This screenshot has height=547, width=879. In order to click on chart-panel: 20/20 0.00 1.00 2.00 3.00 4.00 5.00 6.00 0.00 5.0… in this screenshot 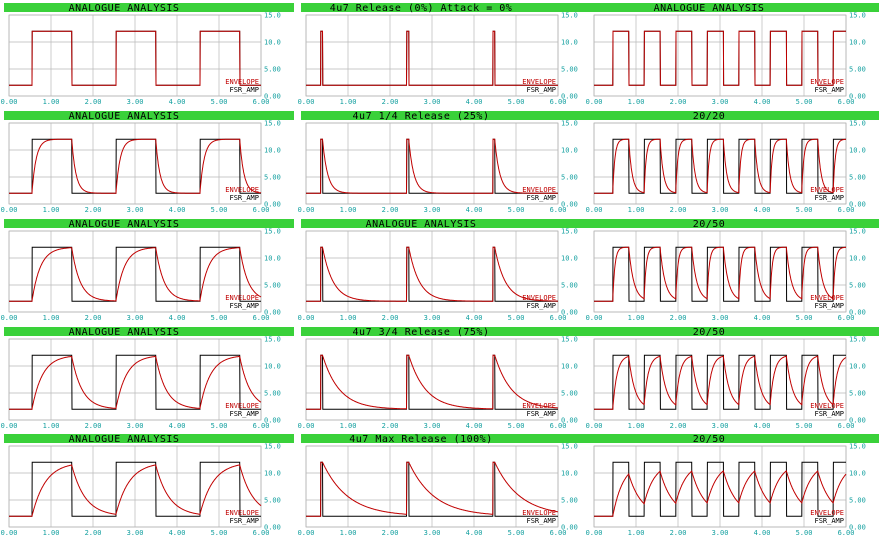, I will do `click(732, 164)`.